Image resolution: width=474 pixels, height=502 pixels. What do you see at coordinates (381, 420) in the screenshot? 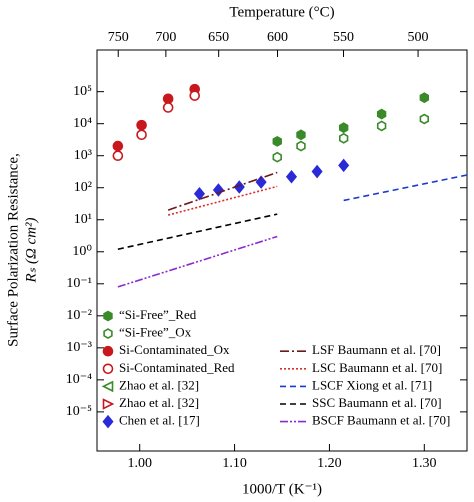
I see `legend-label: BSCF Baumann et al. [70]` at bounding box center [381, 420].